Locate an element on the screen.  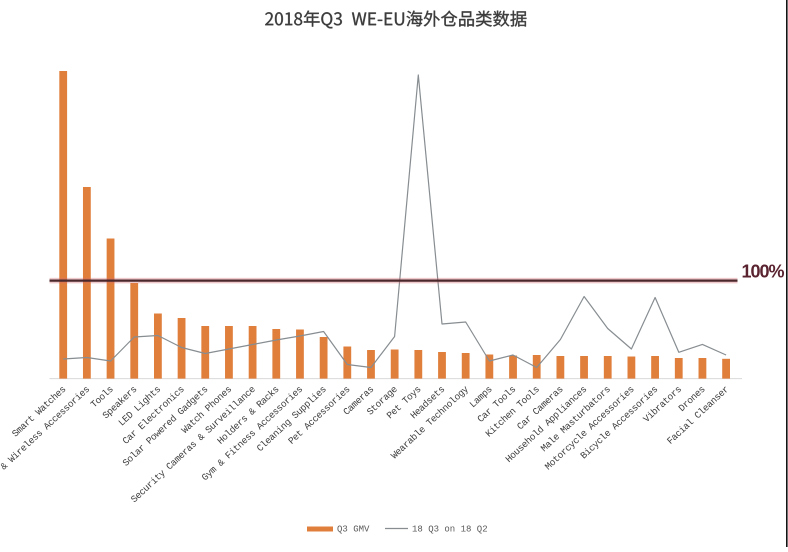
svg-text: 18 Q3 on 18 Q2 is located at coordinates (450, 530).